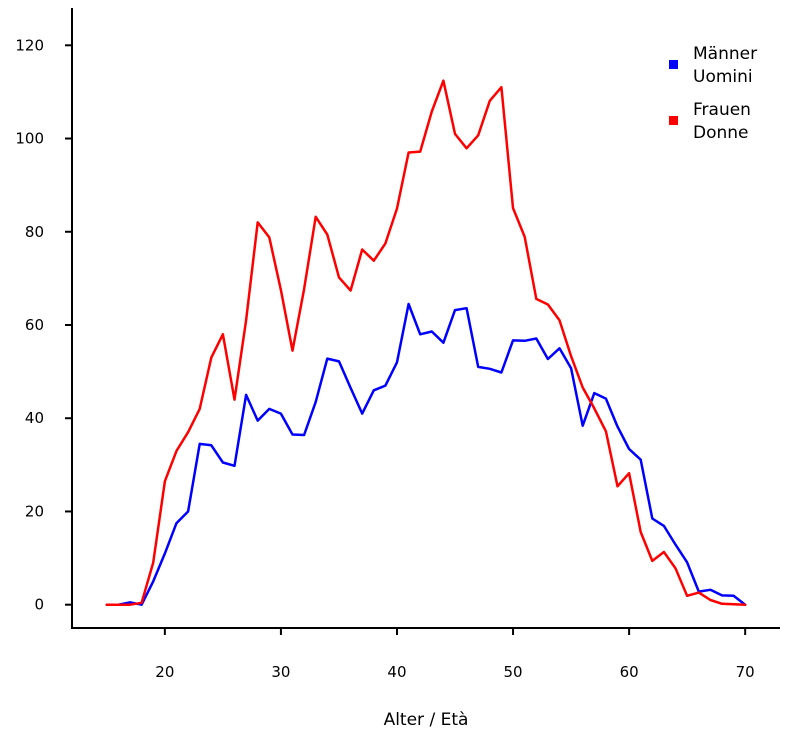 The image size is (790, 733). I want to click on y-tick-label: 100, so click(29, 139).